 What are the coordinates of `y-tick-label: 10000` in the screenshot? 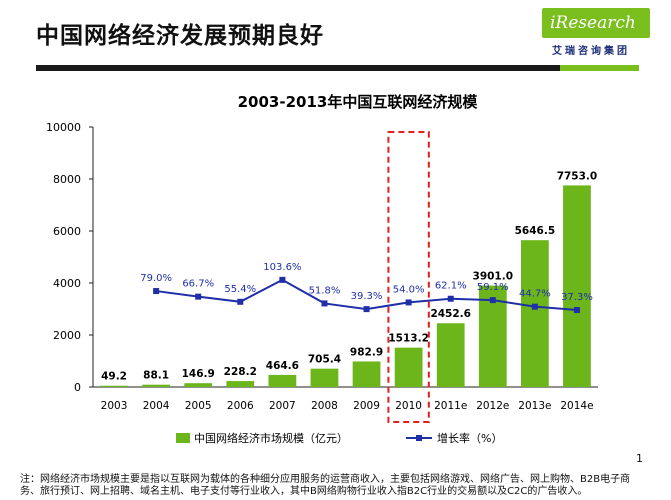 It's located at (63, 127).